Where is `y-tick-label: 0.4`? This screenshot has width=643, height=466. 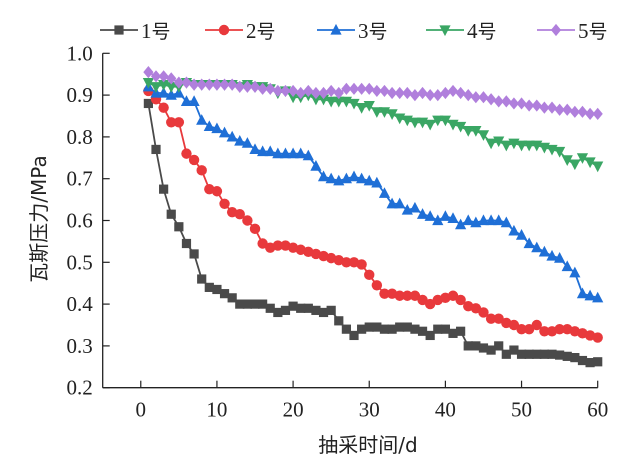
y-tick-label: 0.4 is located at coordinates (79, 304).